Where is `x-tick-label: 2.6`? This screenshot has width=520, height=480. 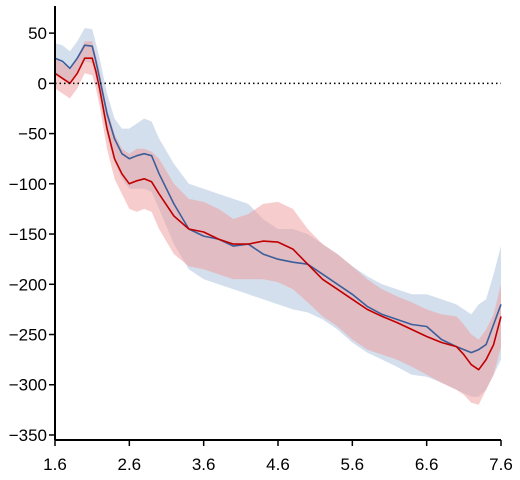 x-tick-label: 2.6 is located at coordinates (130, 464).